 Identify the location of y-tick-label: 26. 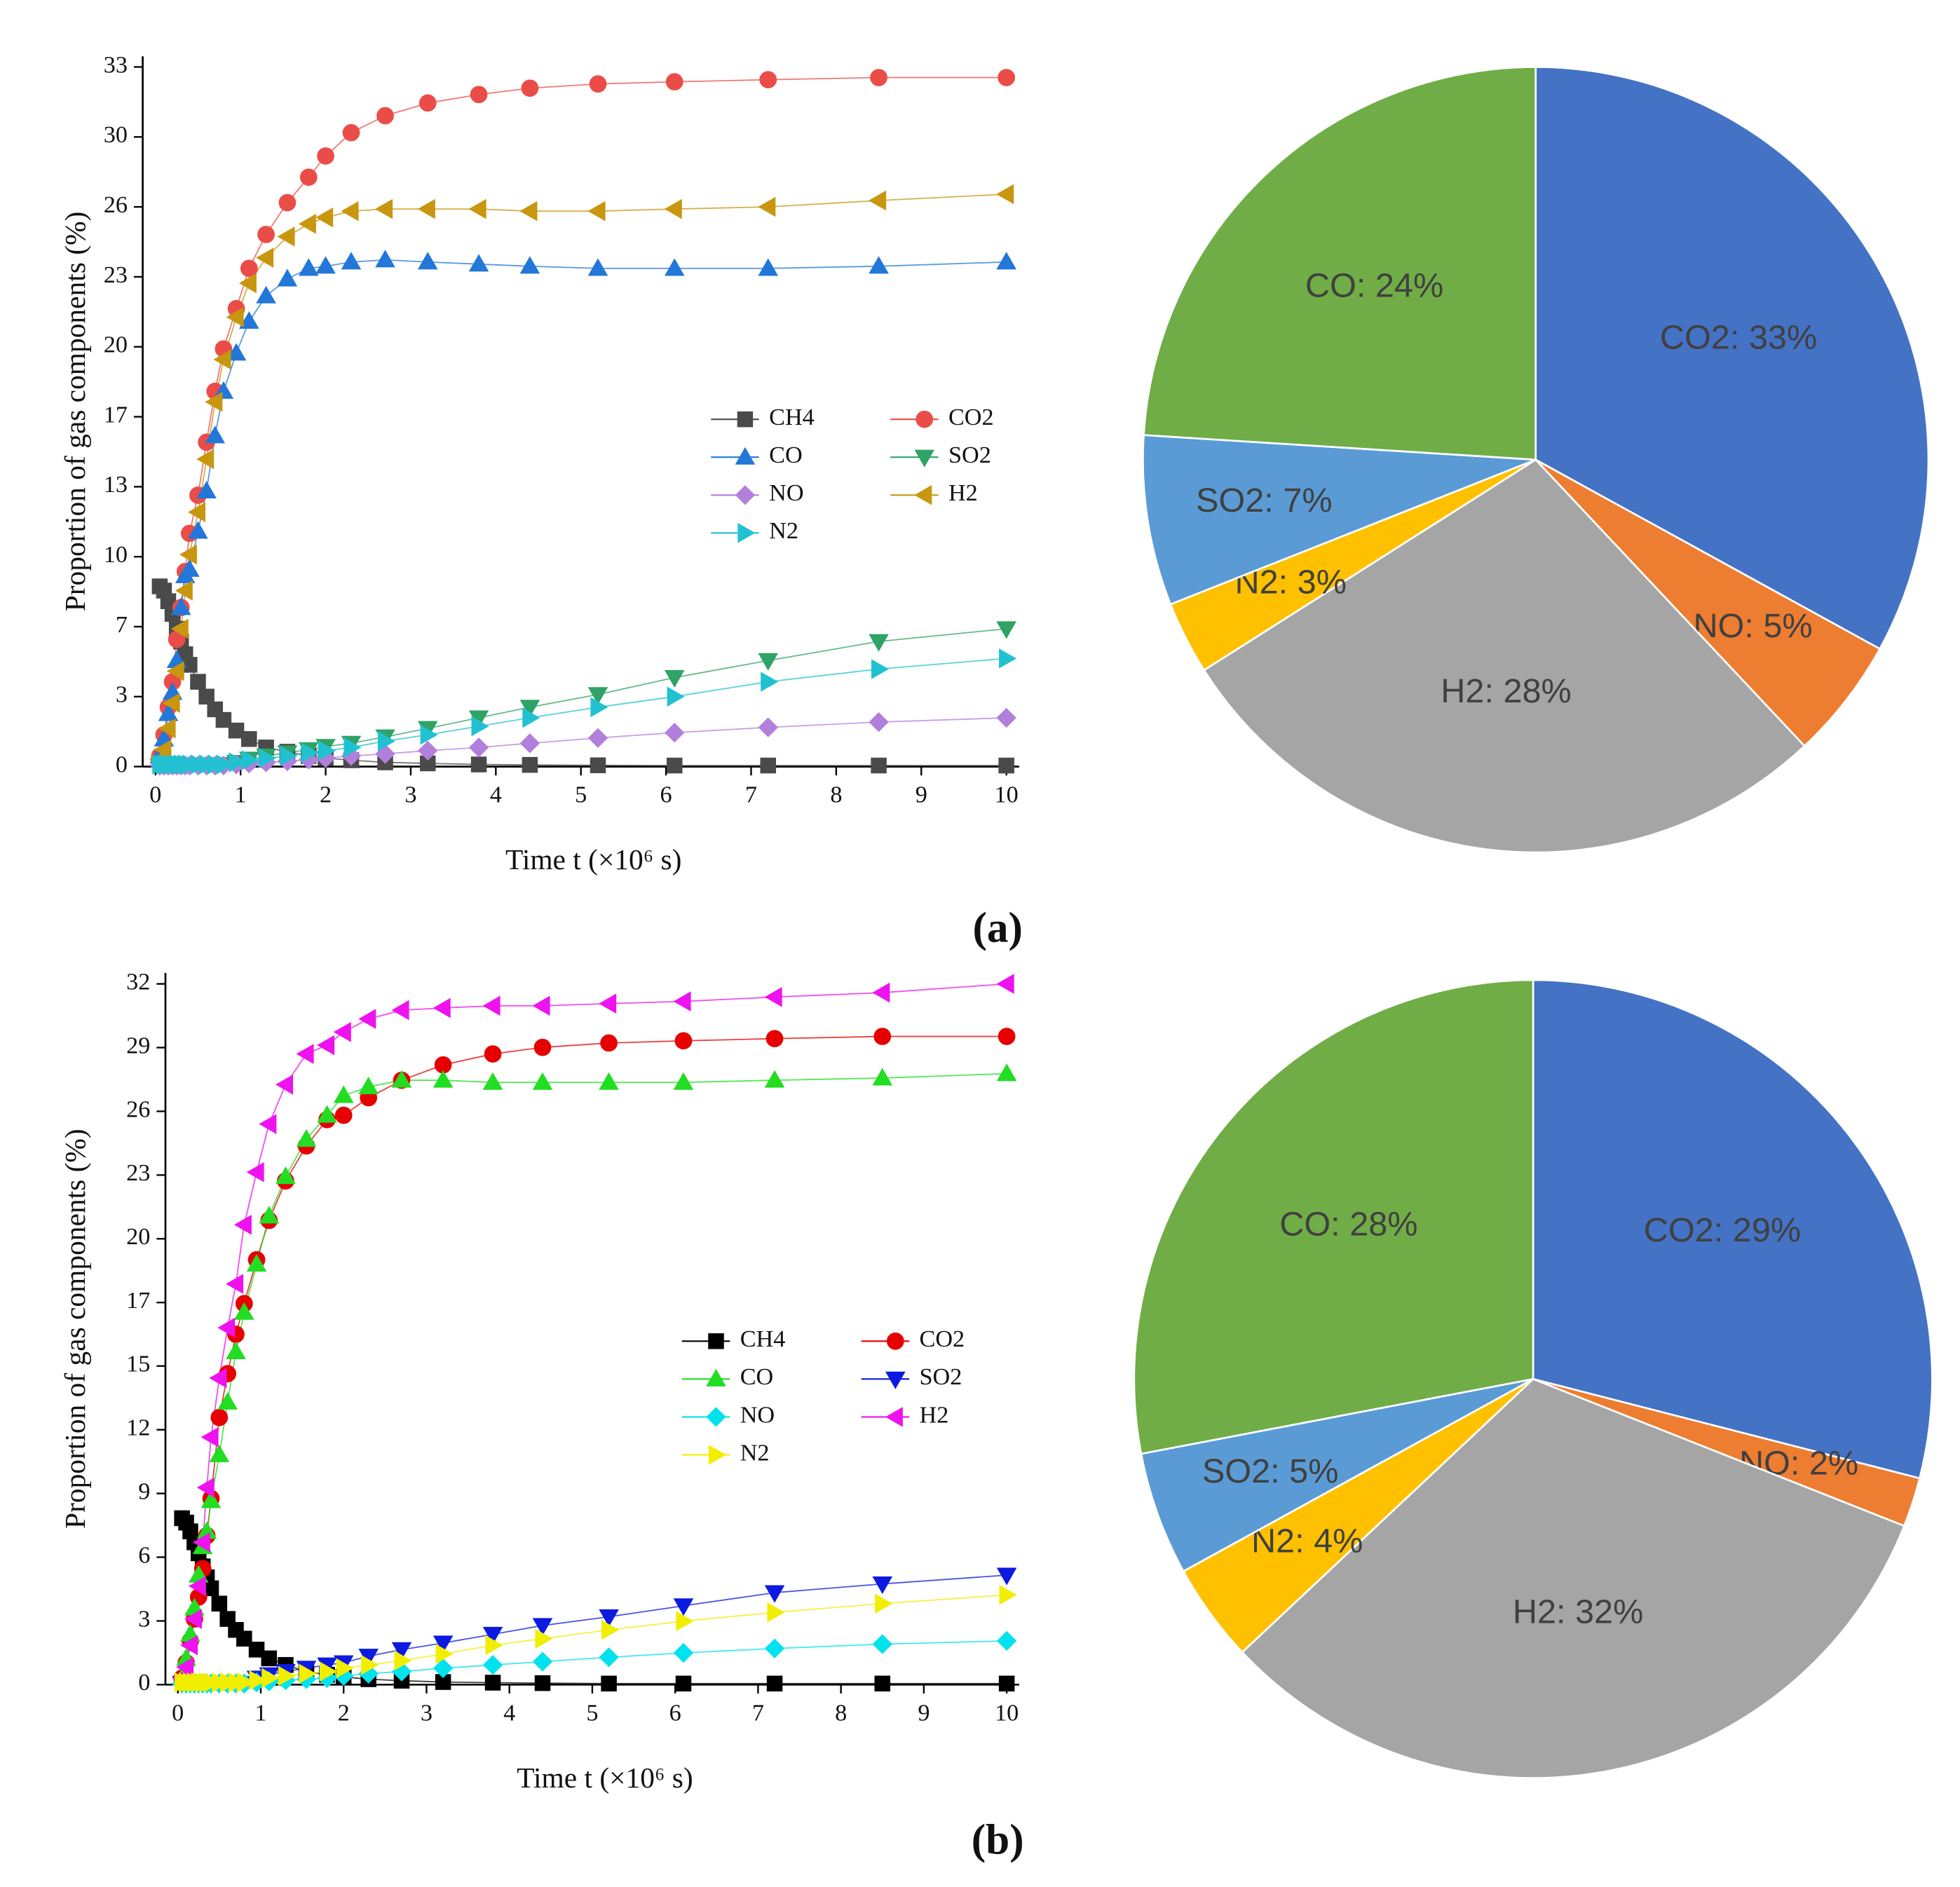
(116, 205).